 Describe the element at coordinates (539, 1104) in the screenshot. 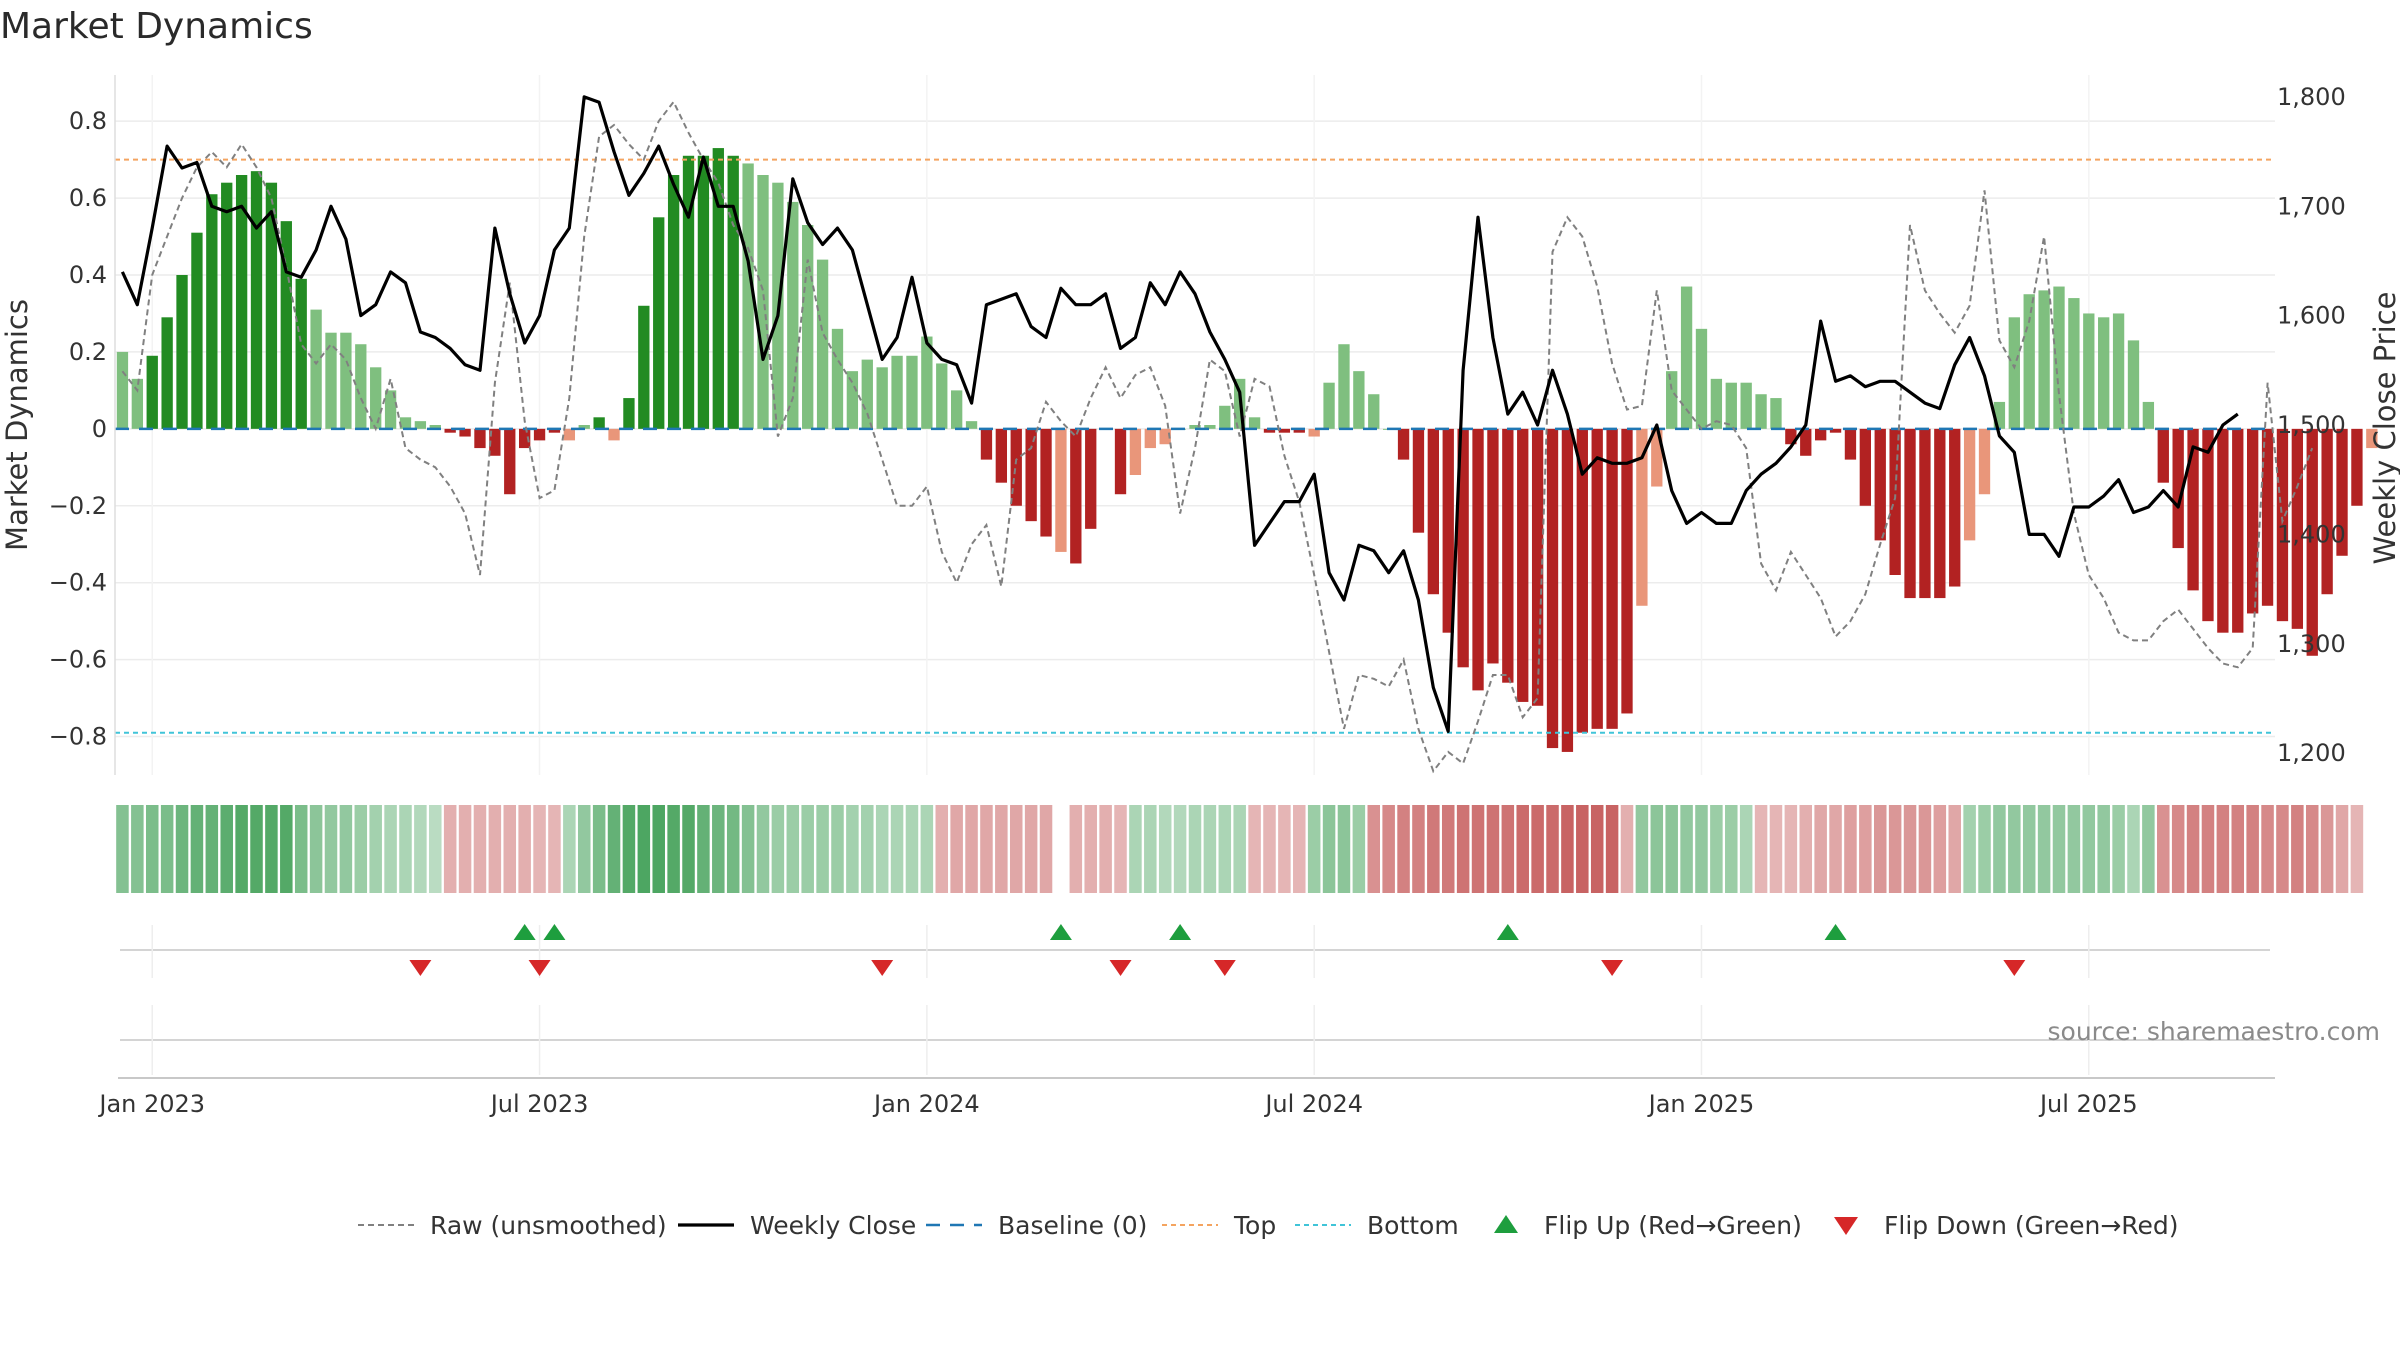

I see `x-tick-label: Jul 2023` at that location.